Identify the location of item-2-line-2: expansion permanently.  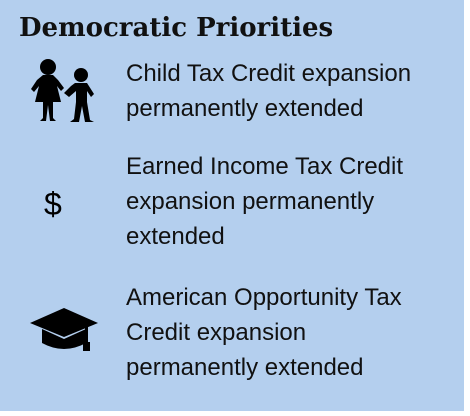
(250, 201).